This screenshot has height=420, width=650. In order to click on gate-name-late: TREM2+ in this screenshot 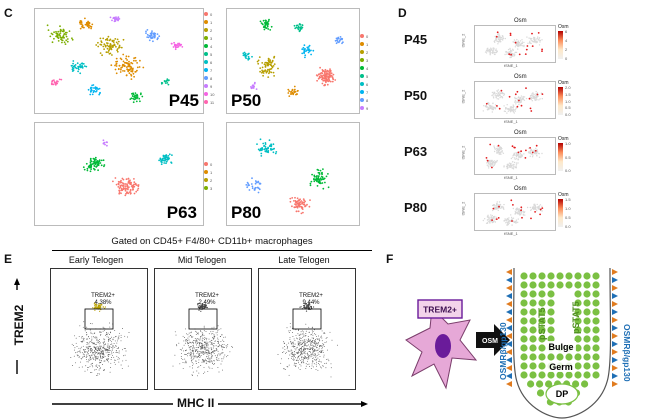, I will do `click(311, 296)`.